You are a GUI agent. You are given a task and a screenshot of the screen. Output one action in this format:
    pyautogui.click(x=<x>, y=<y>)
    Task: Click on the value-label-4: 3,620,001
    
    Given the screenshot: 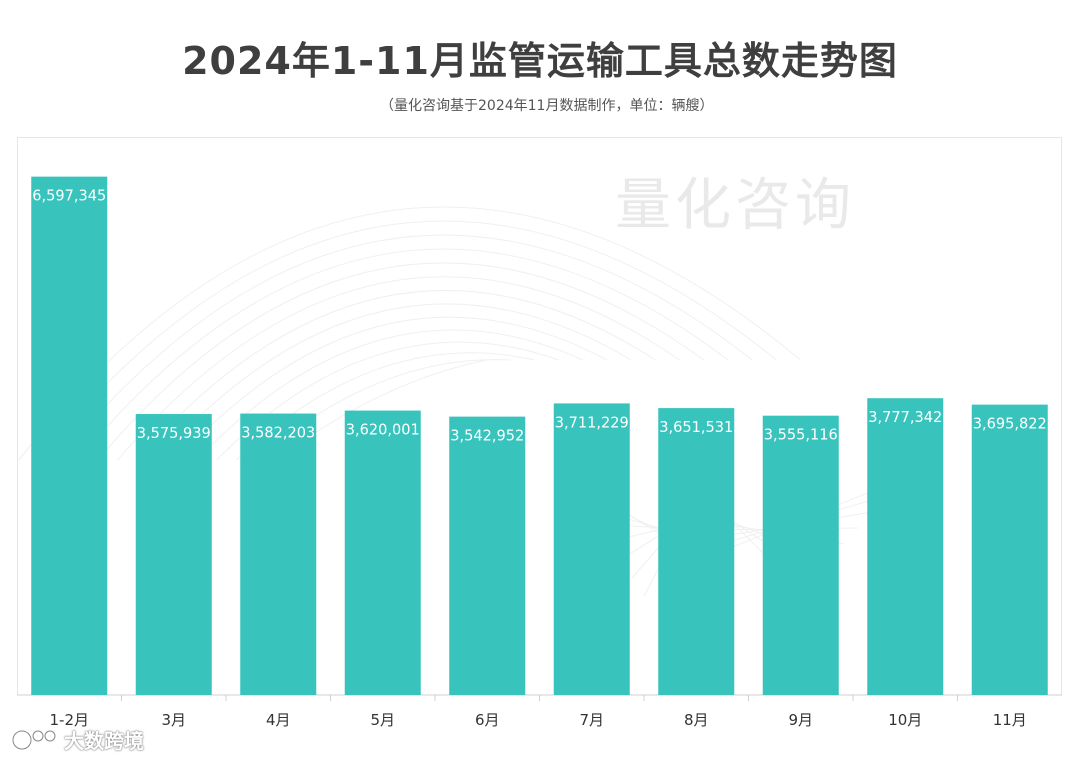 What is the action you would take?
    pyautogui.click(x=383, y=430)
    